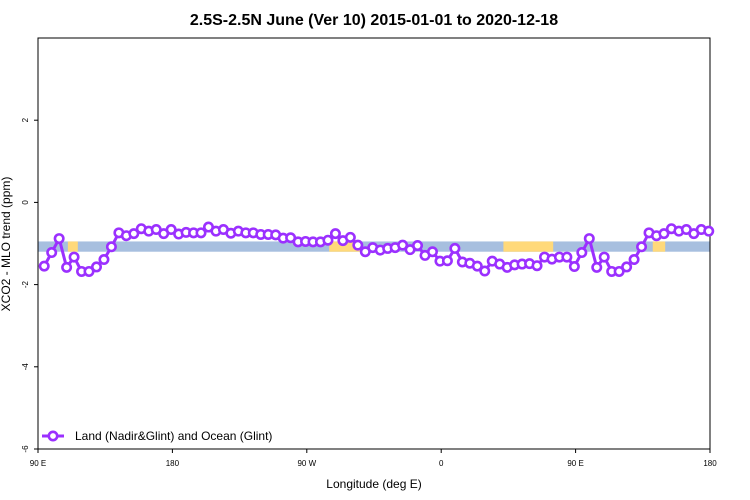  Describe the element at coordinates (53, 436) in the screenshot. I see `legend-marker` at that location.